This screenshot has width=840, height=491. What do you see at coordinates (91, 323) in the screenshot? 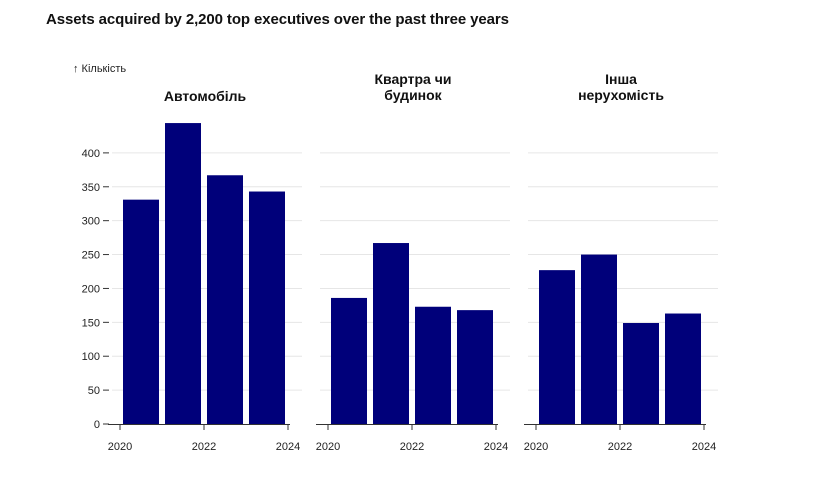
I see `y-tick-label: 150` at bounding box center [91, 323].